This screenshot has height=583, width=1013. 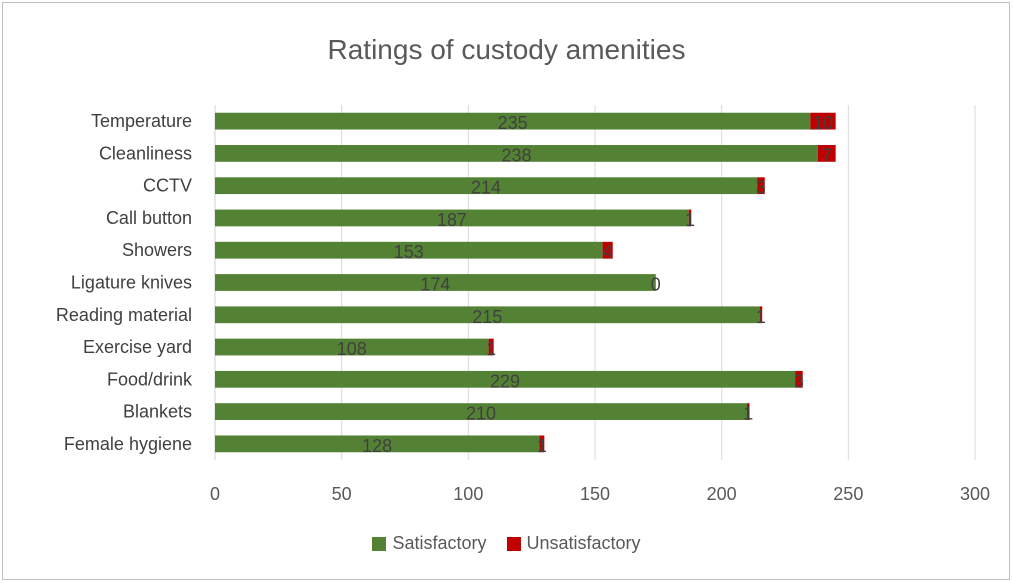 I want to click on category-label: Ligature knives, so click(x=131, y=283).